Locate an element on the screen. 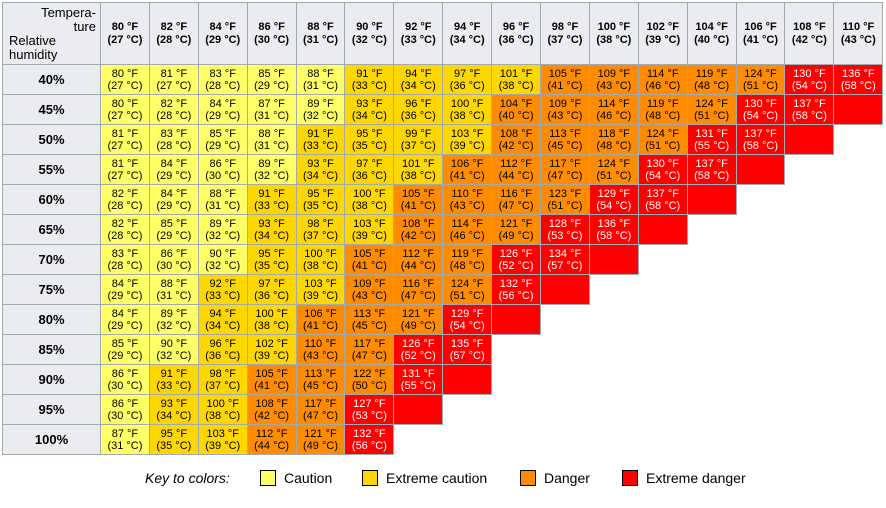 Image resolution: width=886 pixels, height=508 pixels. heat-index-c: (41 °C) is located at coordinates (272, 385).